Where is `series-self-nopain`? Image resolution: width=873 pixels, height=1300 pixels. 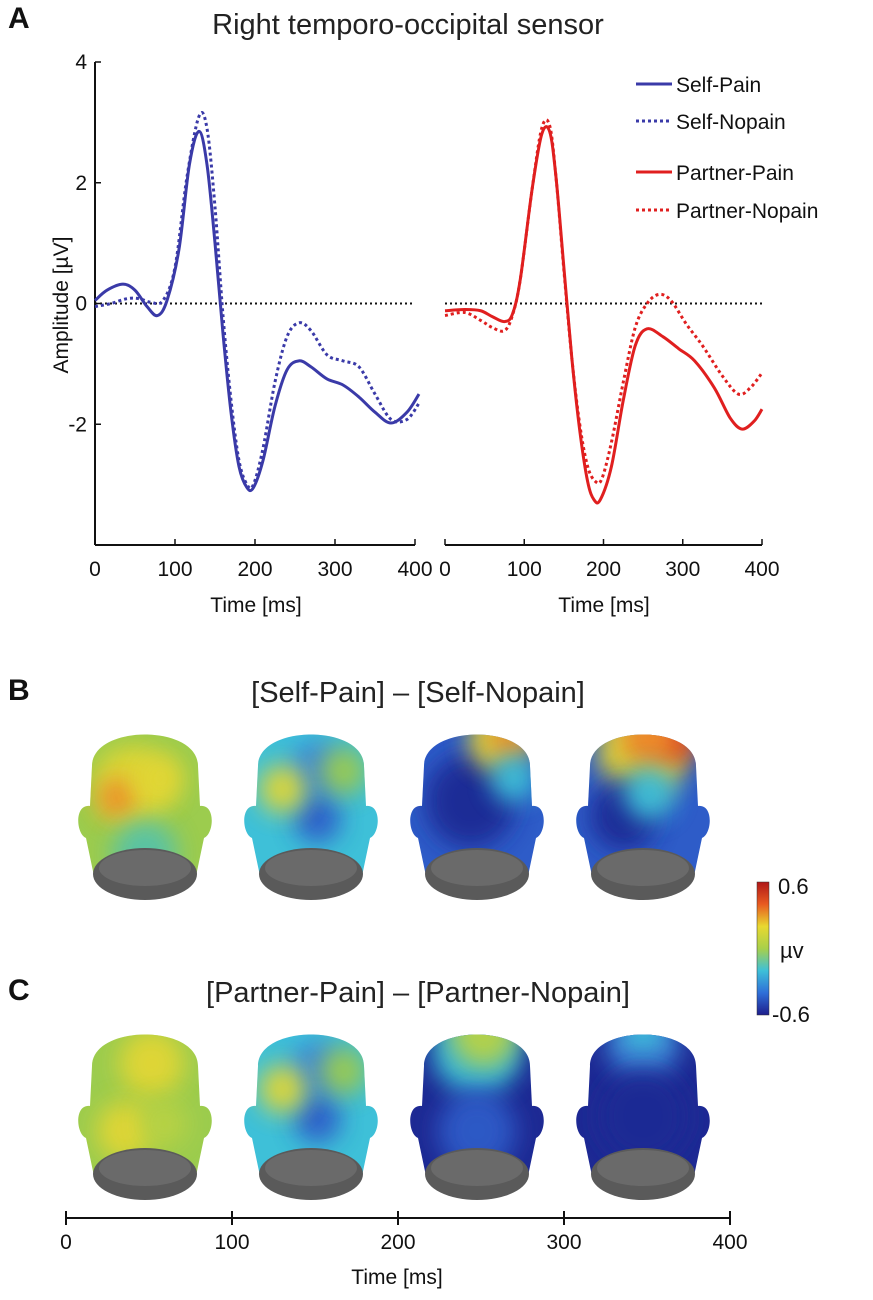
series-self-nopain is located at coordinates (257, 300).